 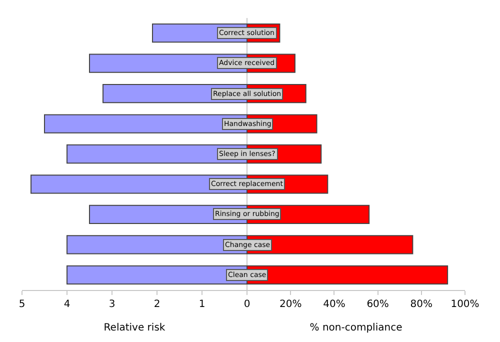 I want to click on x-tick-label: 100%, so click(x=465, y=304).